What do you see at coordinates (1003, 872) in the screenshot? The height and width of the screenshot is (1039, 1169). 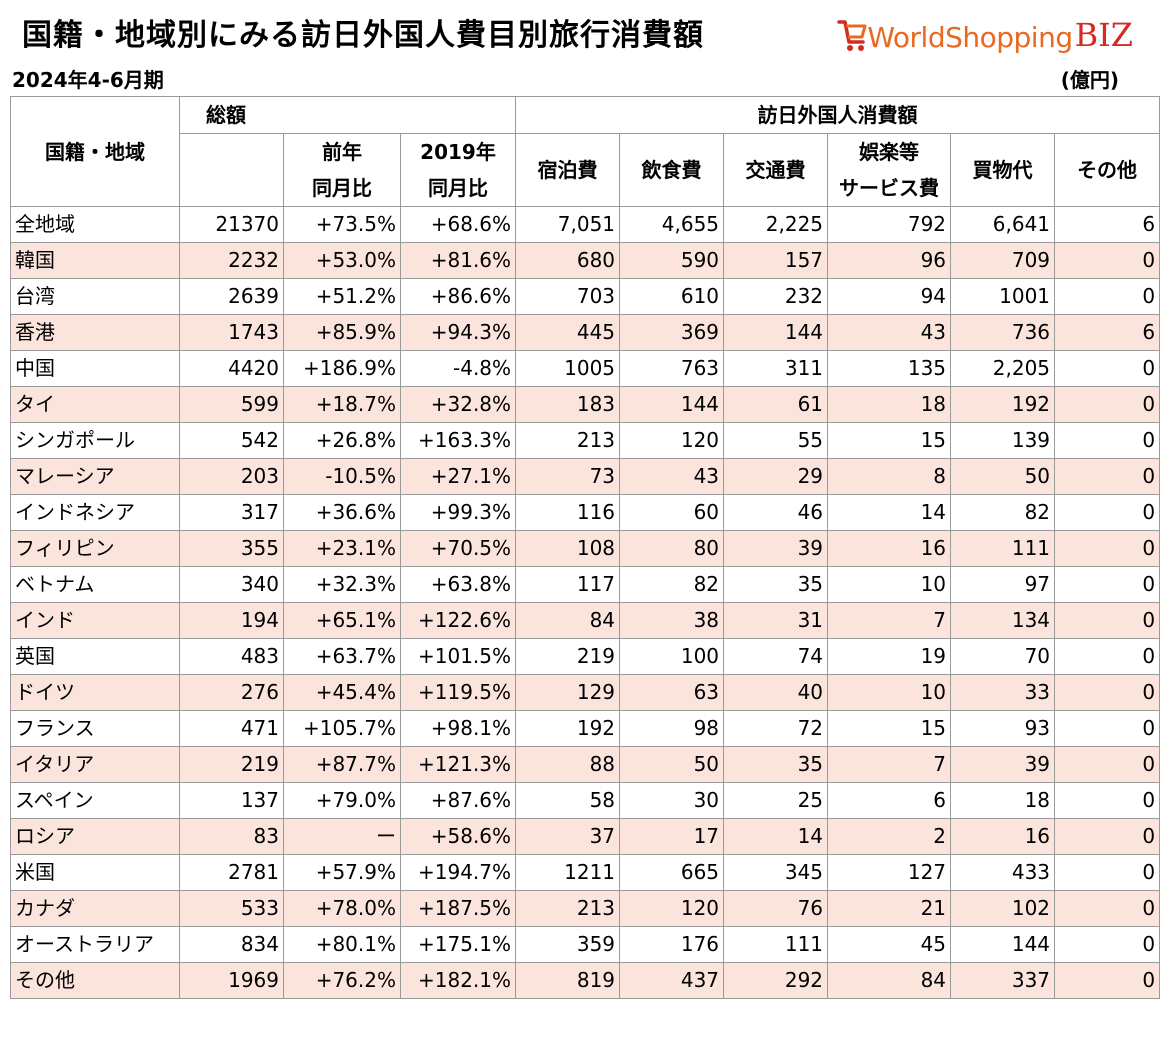 I see `cell-shopping: 433` at bounding box center [1003, 872].